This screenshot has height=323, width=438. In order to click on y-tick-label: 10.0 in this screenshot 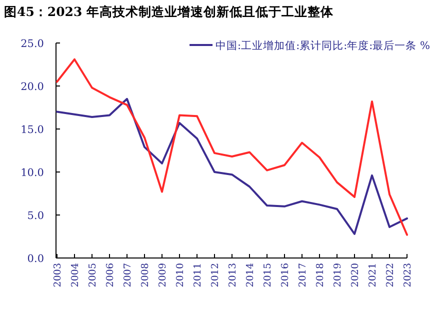, I will do `click(32, 173)`.